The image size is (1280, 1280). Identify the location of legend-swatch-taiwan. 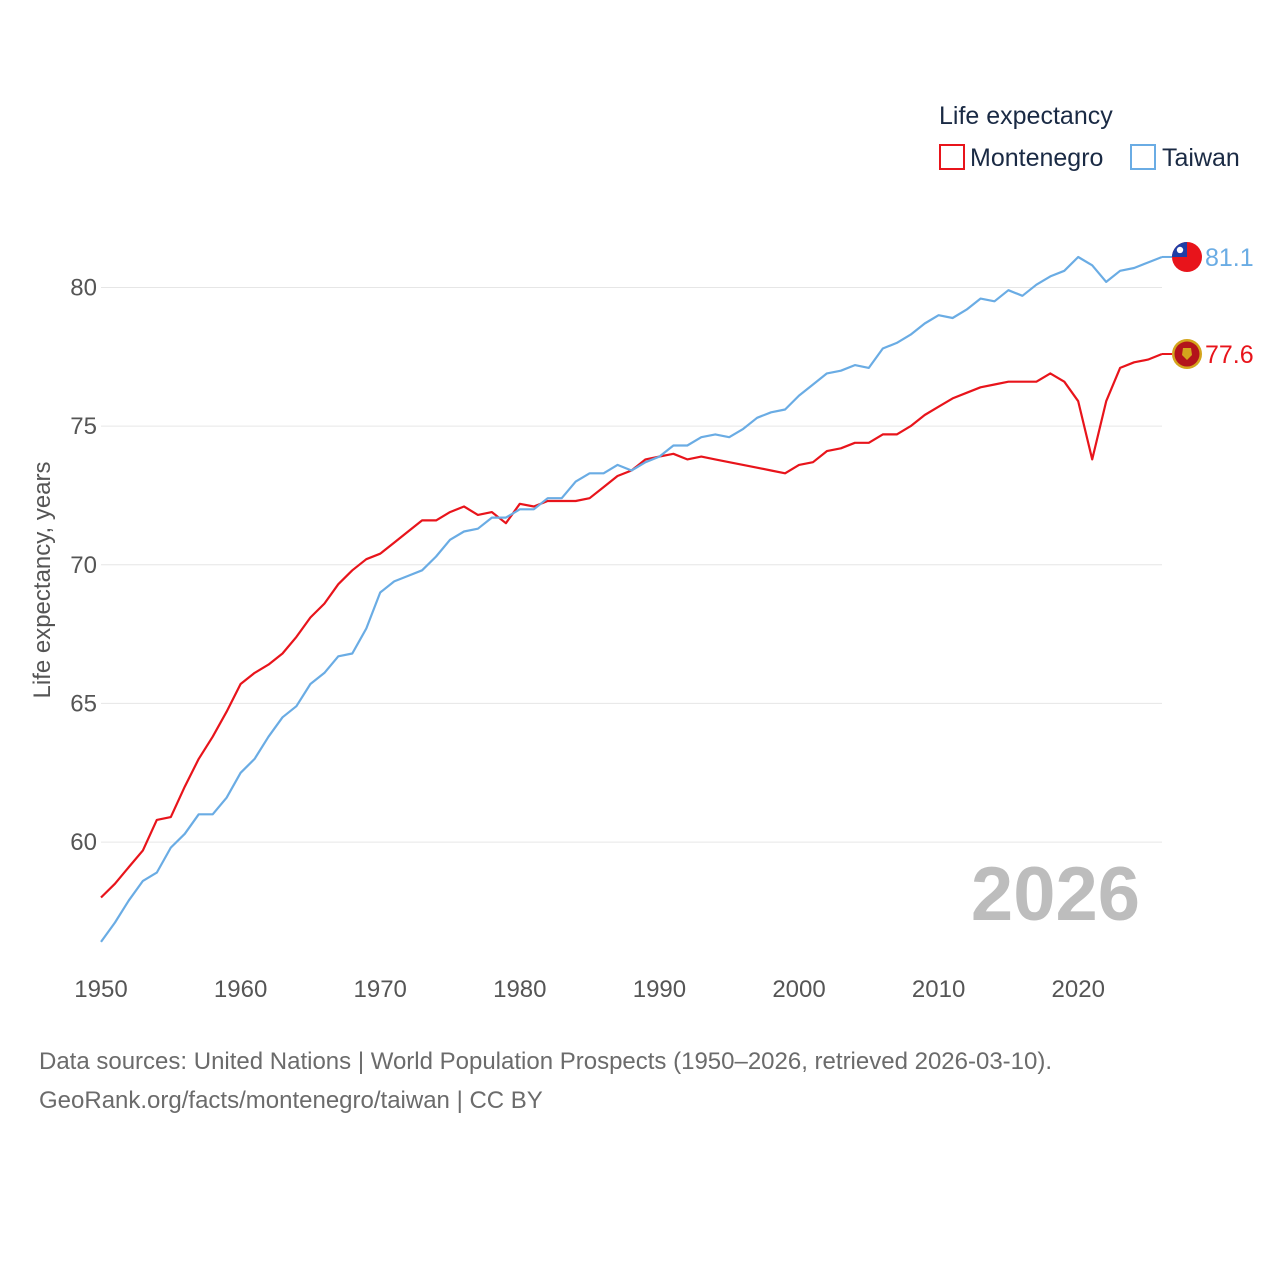
(1143, 157).